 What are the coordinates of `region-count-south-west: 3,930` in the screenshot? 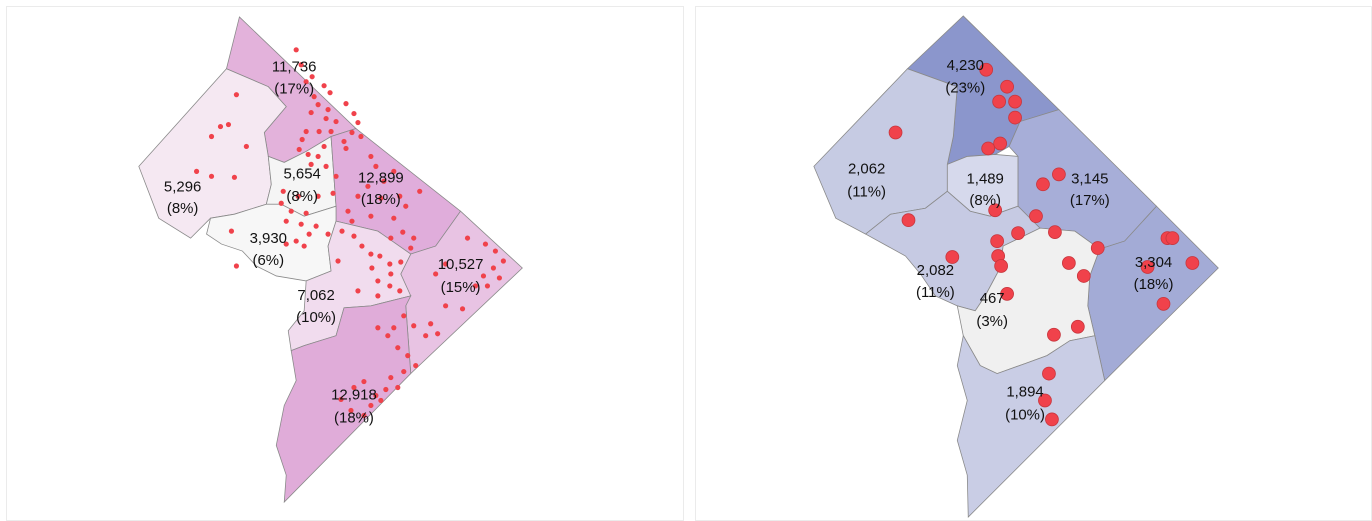 It's located at (268, 238).